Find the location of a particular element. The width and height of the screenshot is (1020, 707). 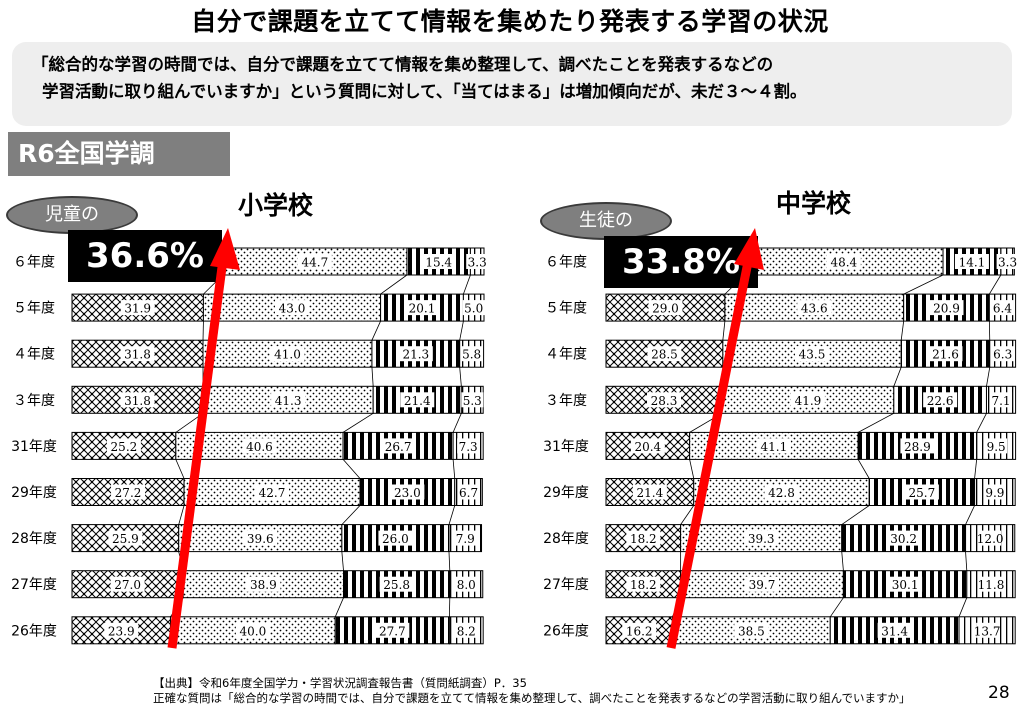

elementary-data-label: 8.2 is located at coordinates (466, 631).